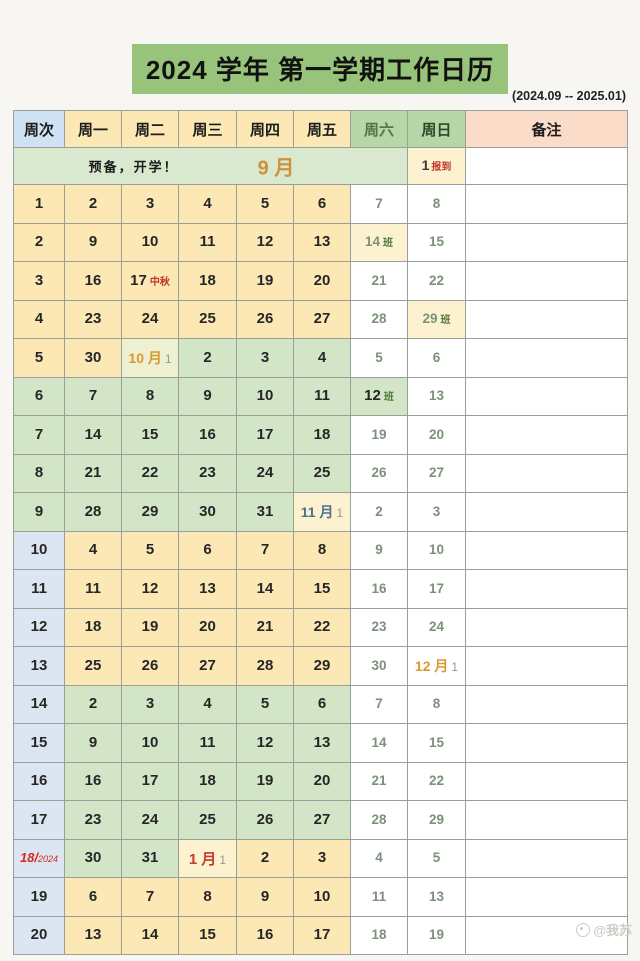  Describe the element at coordinates (202, 859) in the screenshot. I see `cell-text: 1 月` at that location.